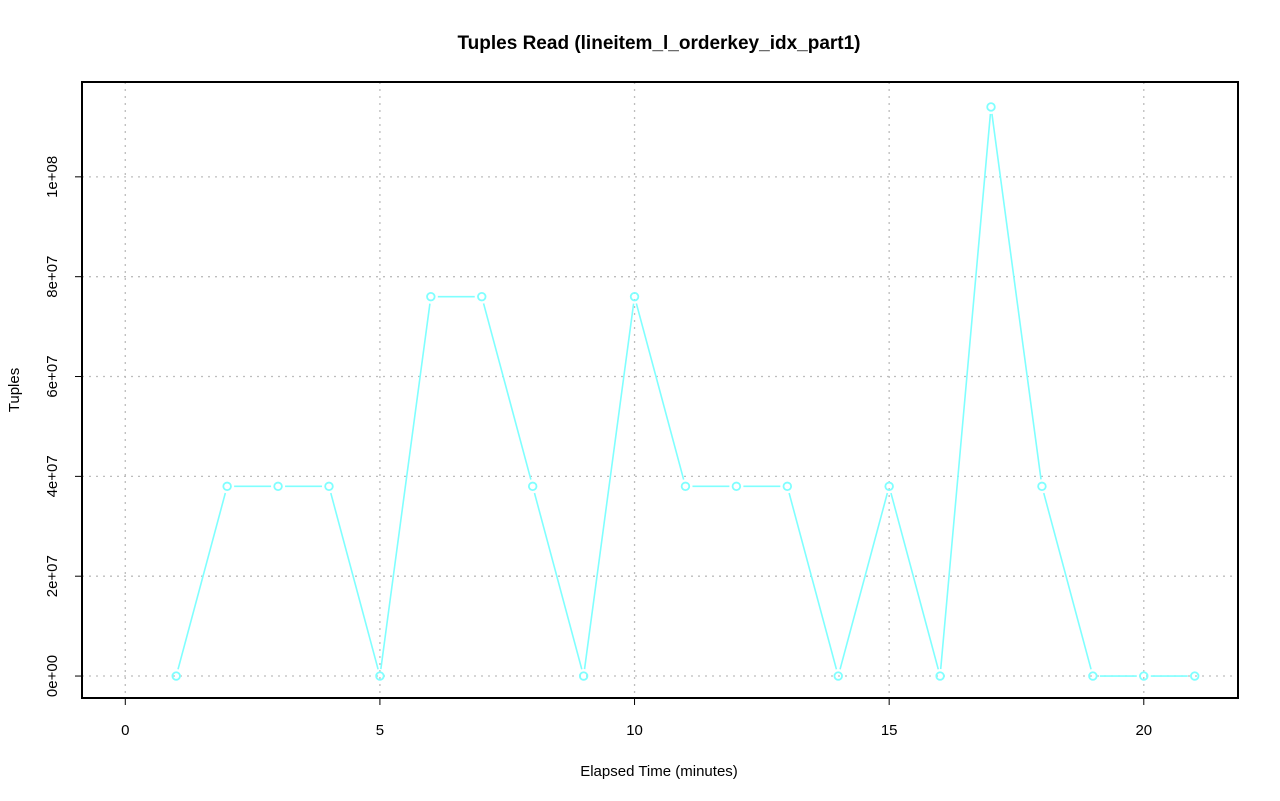  Describe the element at coordinates (52, 576) in the screenshot. I see `y-tick-label: 2e+07` at that location.